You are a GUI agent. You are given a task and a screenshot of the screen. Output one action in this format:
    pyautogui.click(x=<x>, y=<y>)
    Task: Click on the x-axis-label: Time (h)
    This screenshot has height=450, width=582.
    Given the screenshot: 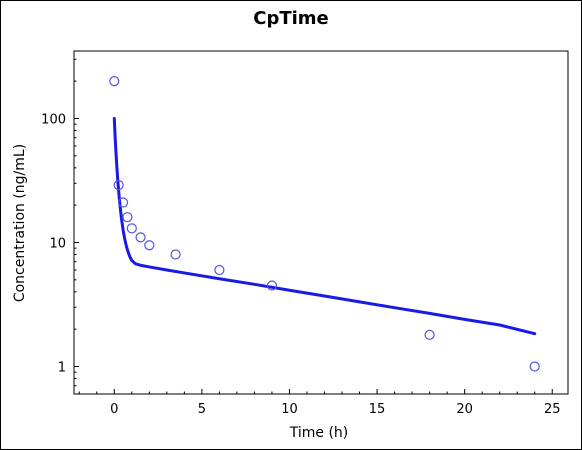 What is the action you would take?
    pyautogui.click(x=319, y=433)
    